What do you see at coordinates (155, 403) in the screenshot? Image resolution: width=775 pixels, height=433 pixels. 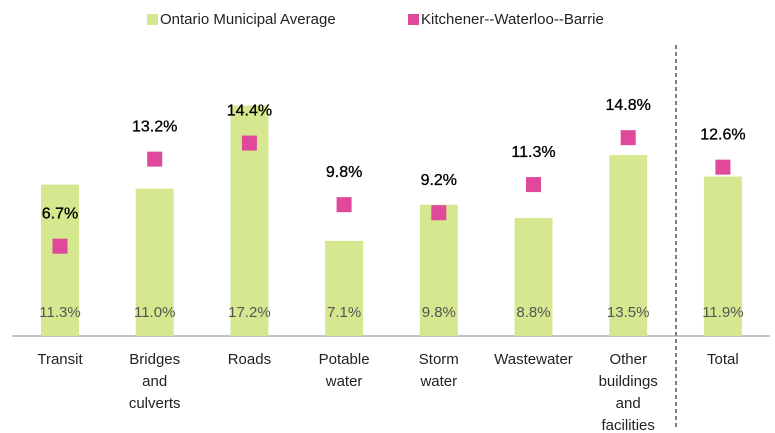 I see `x-tick-label: culverts` at bounding box center [155, 403].